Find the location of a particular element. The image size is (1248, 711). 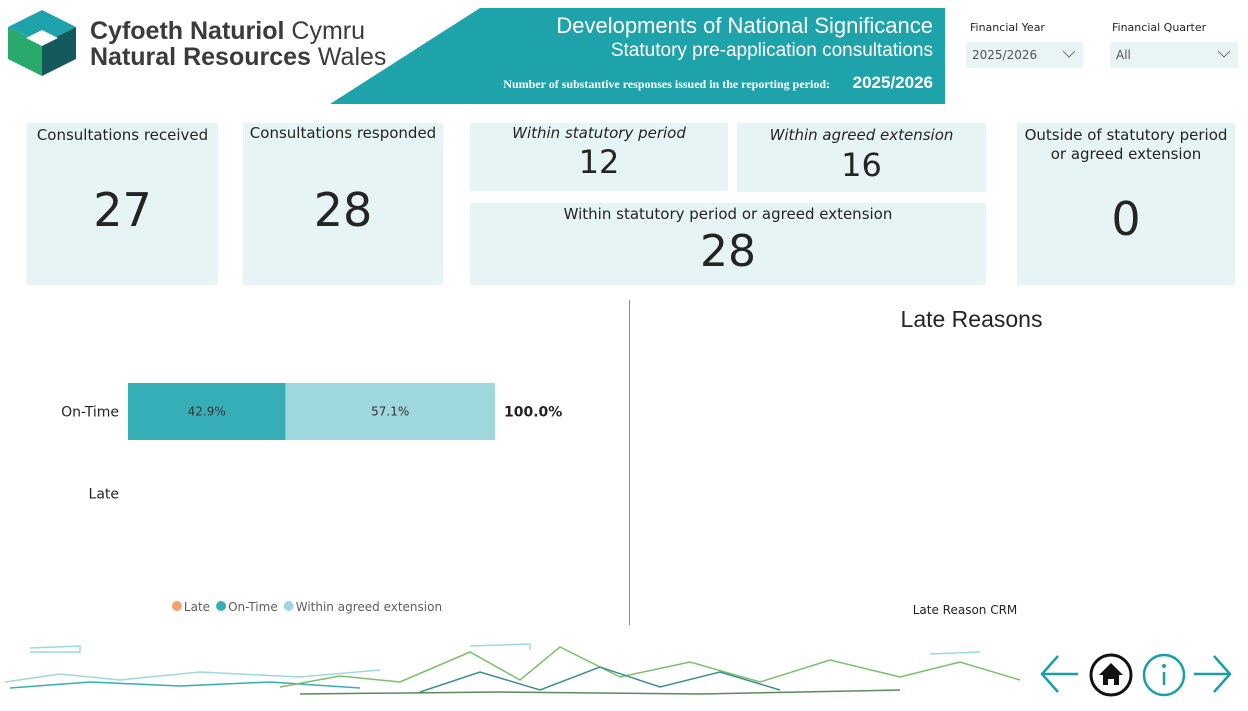

card-value: 12 is located at coordinates (599, 162).